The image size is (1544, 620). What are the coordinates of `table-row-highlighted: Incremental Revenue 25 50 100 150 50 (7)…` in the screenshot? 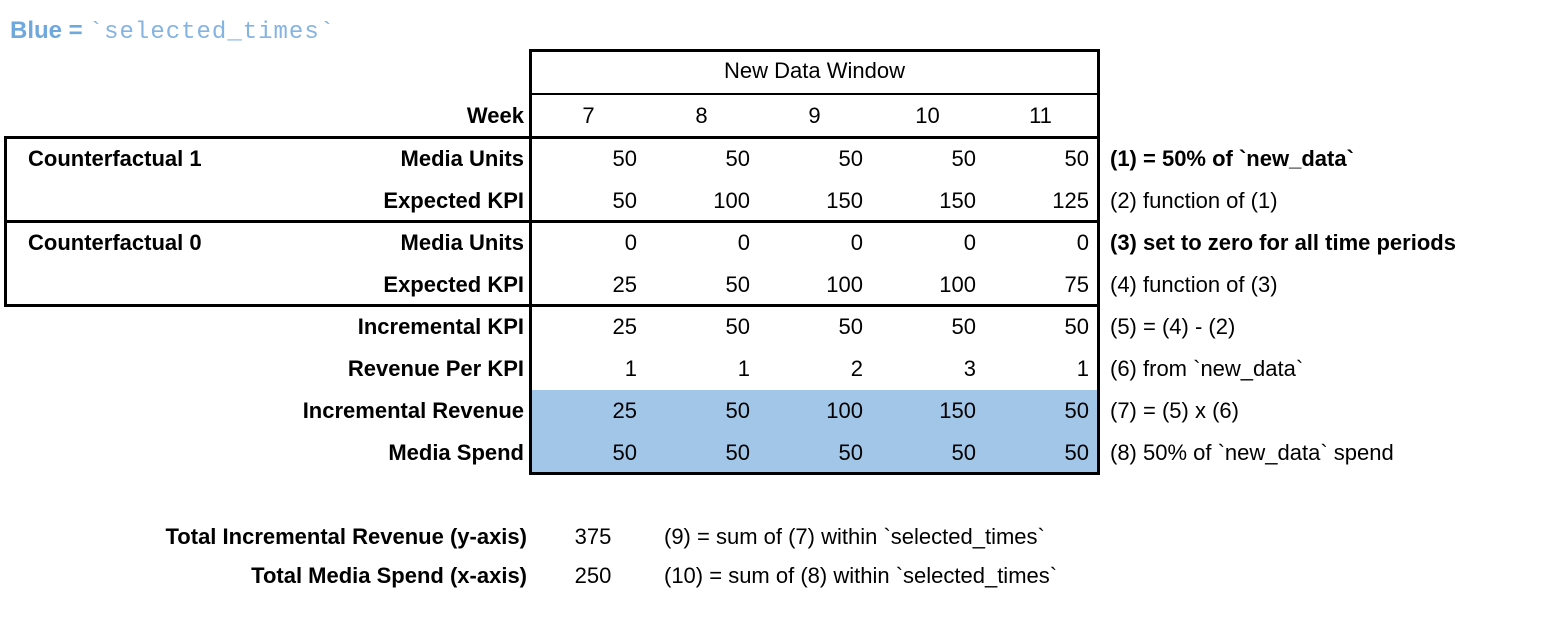 It's located at (772, 411).